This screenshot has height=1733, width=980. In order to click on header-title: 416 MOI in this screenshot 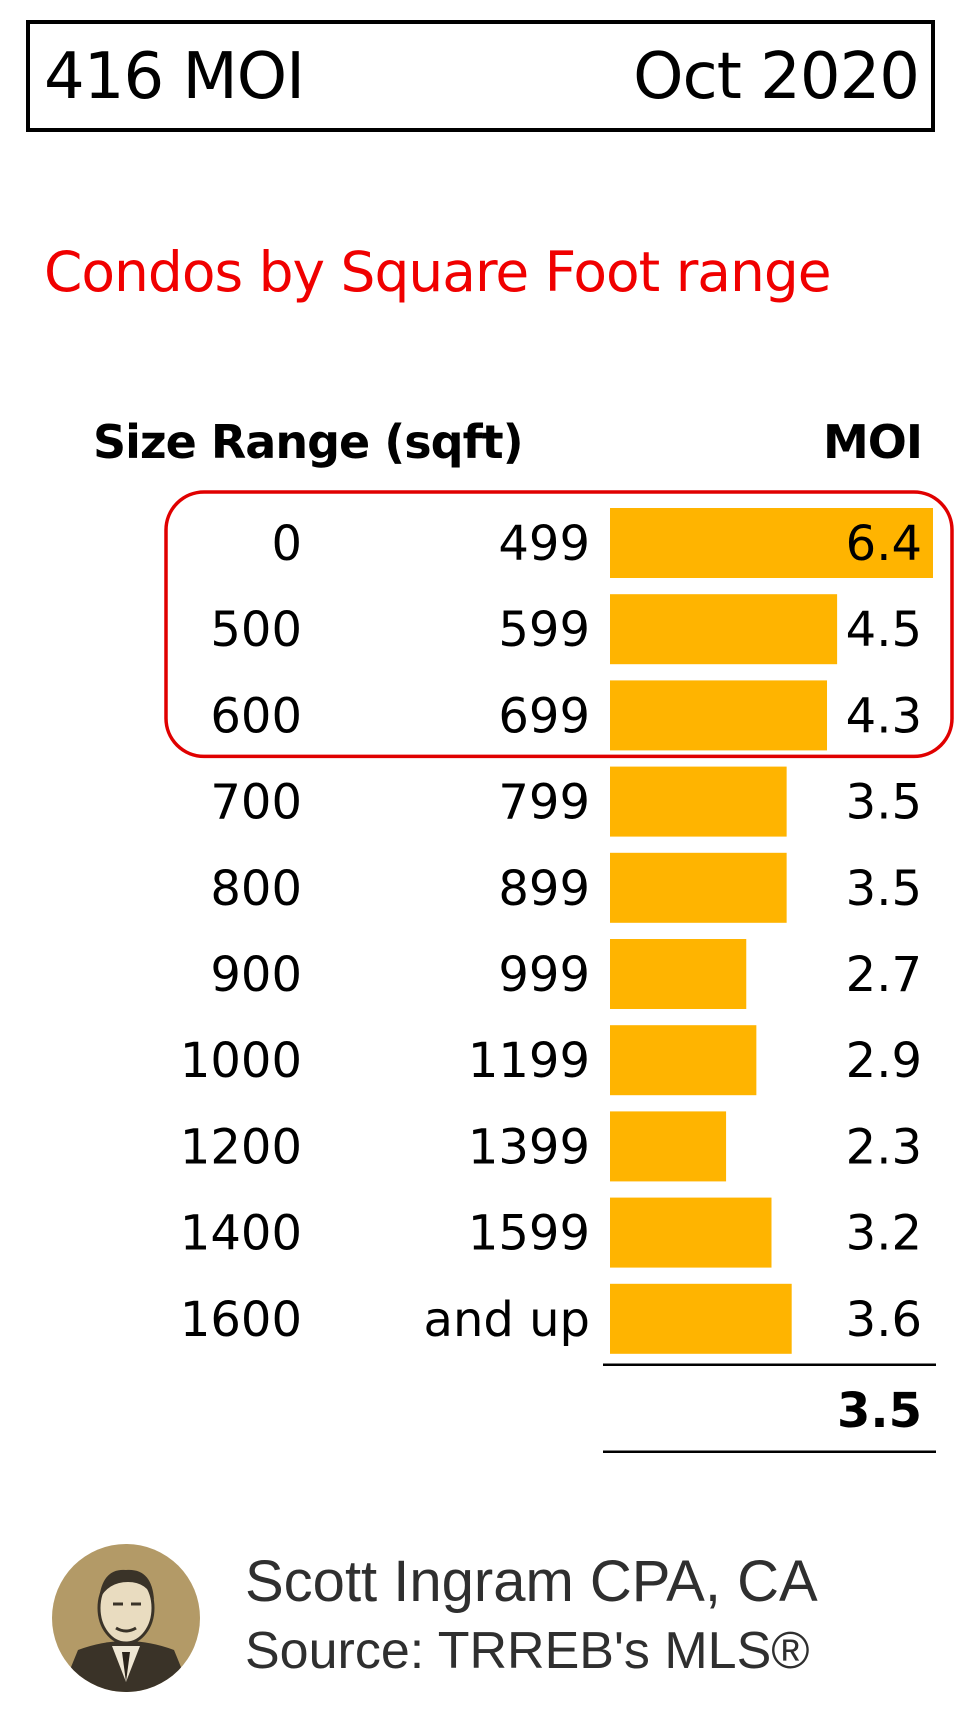, I will do `click(174, 77)`.